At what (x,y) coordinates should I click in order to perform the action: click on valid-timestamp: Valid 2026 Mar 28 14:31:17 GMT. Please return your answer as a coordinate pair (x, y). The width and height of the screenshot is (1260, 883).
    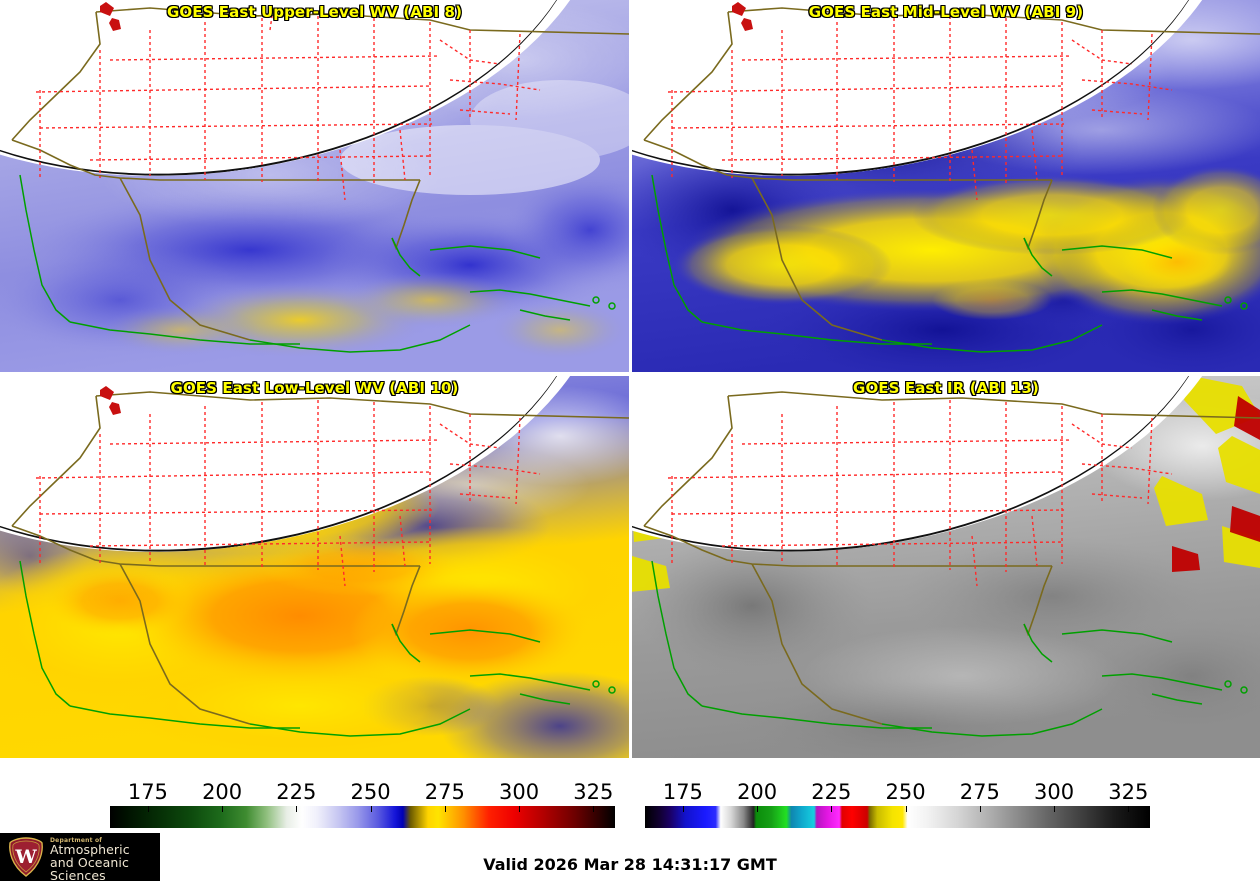
    Looking at the image, I should click on (630, 864).